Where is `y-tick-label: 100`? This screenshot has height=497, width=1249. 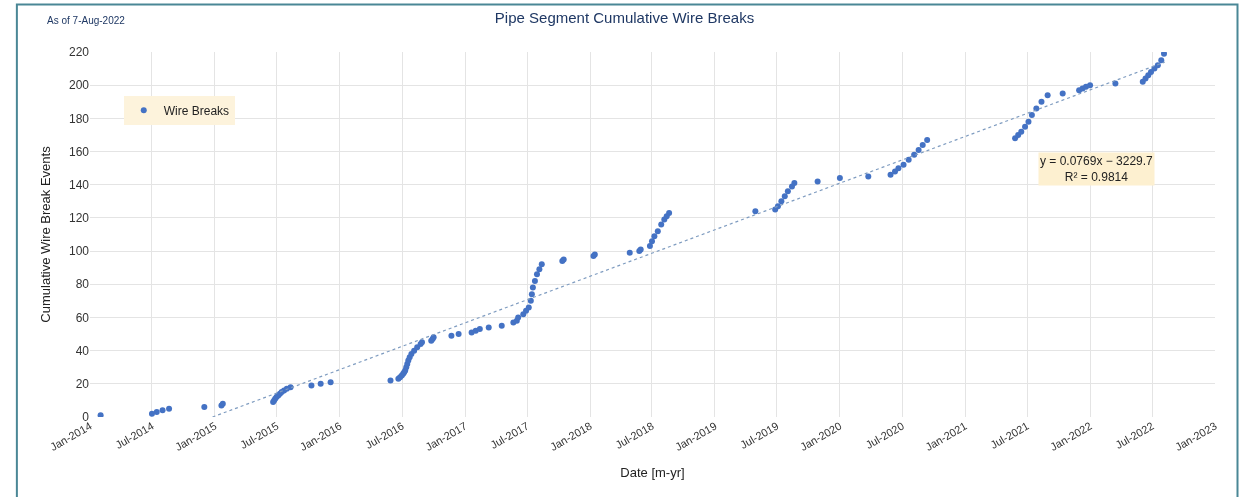
y-tick-label: 100 is located at coordinates (79, 251).